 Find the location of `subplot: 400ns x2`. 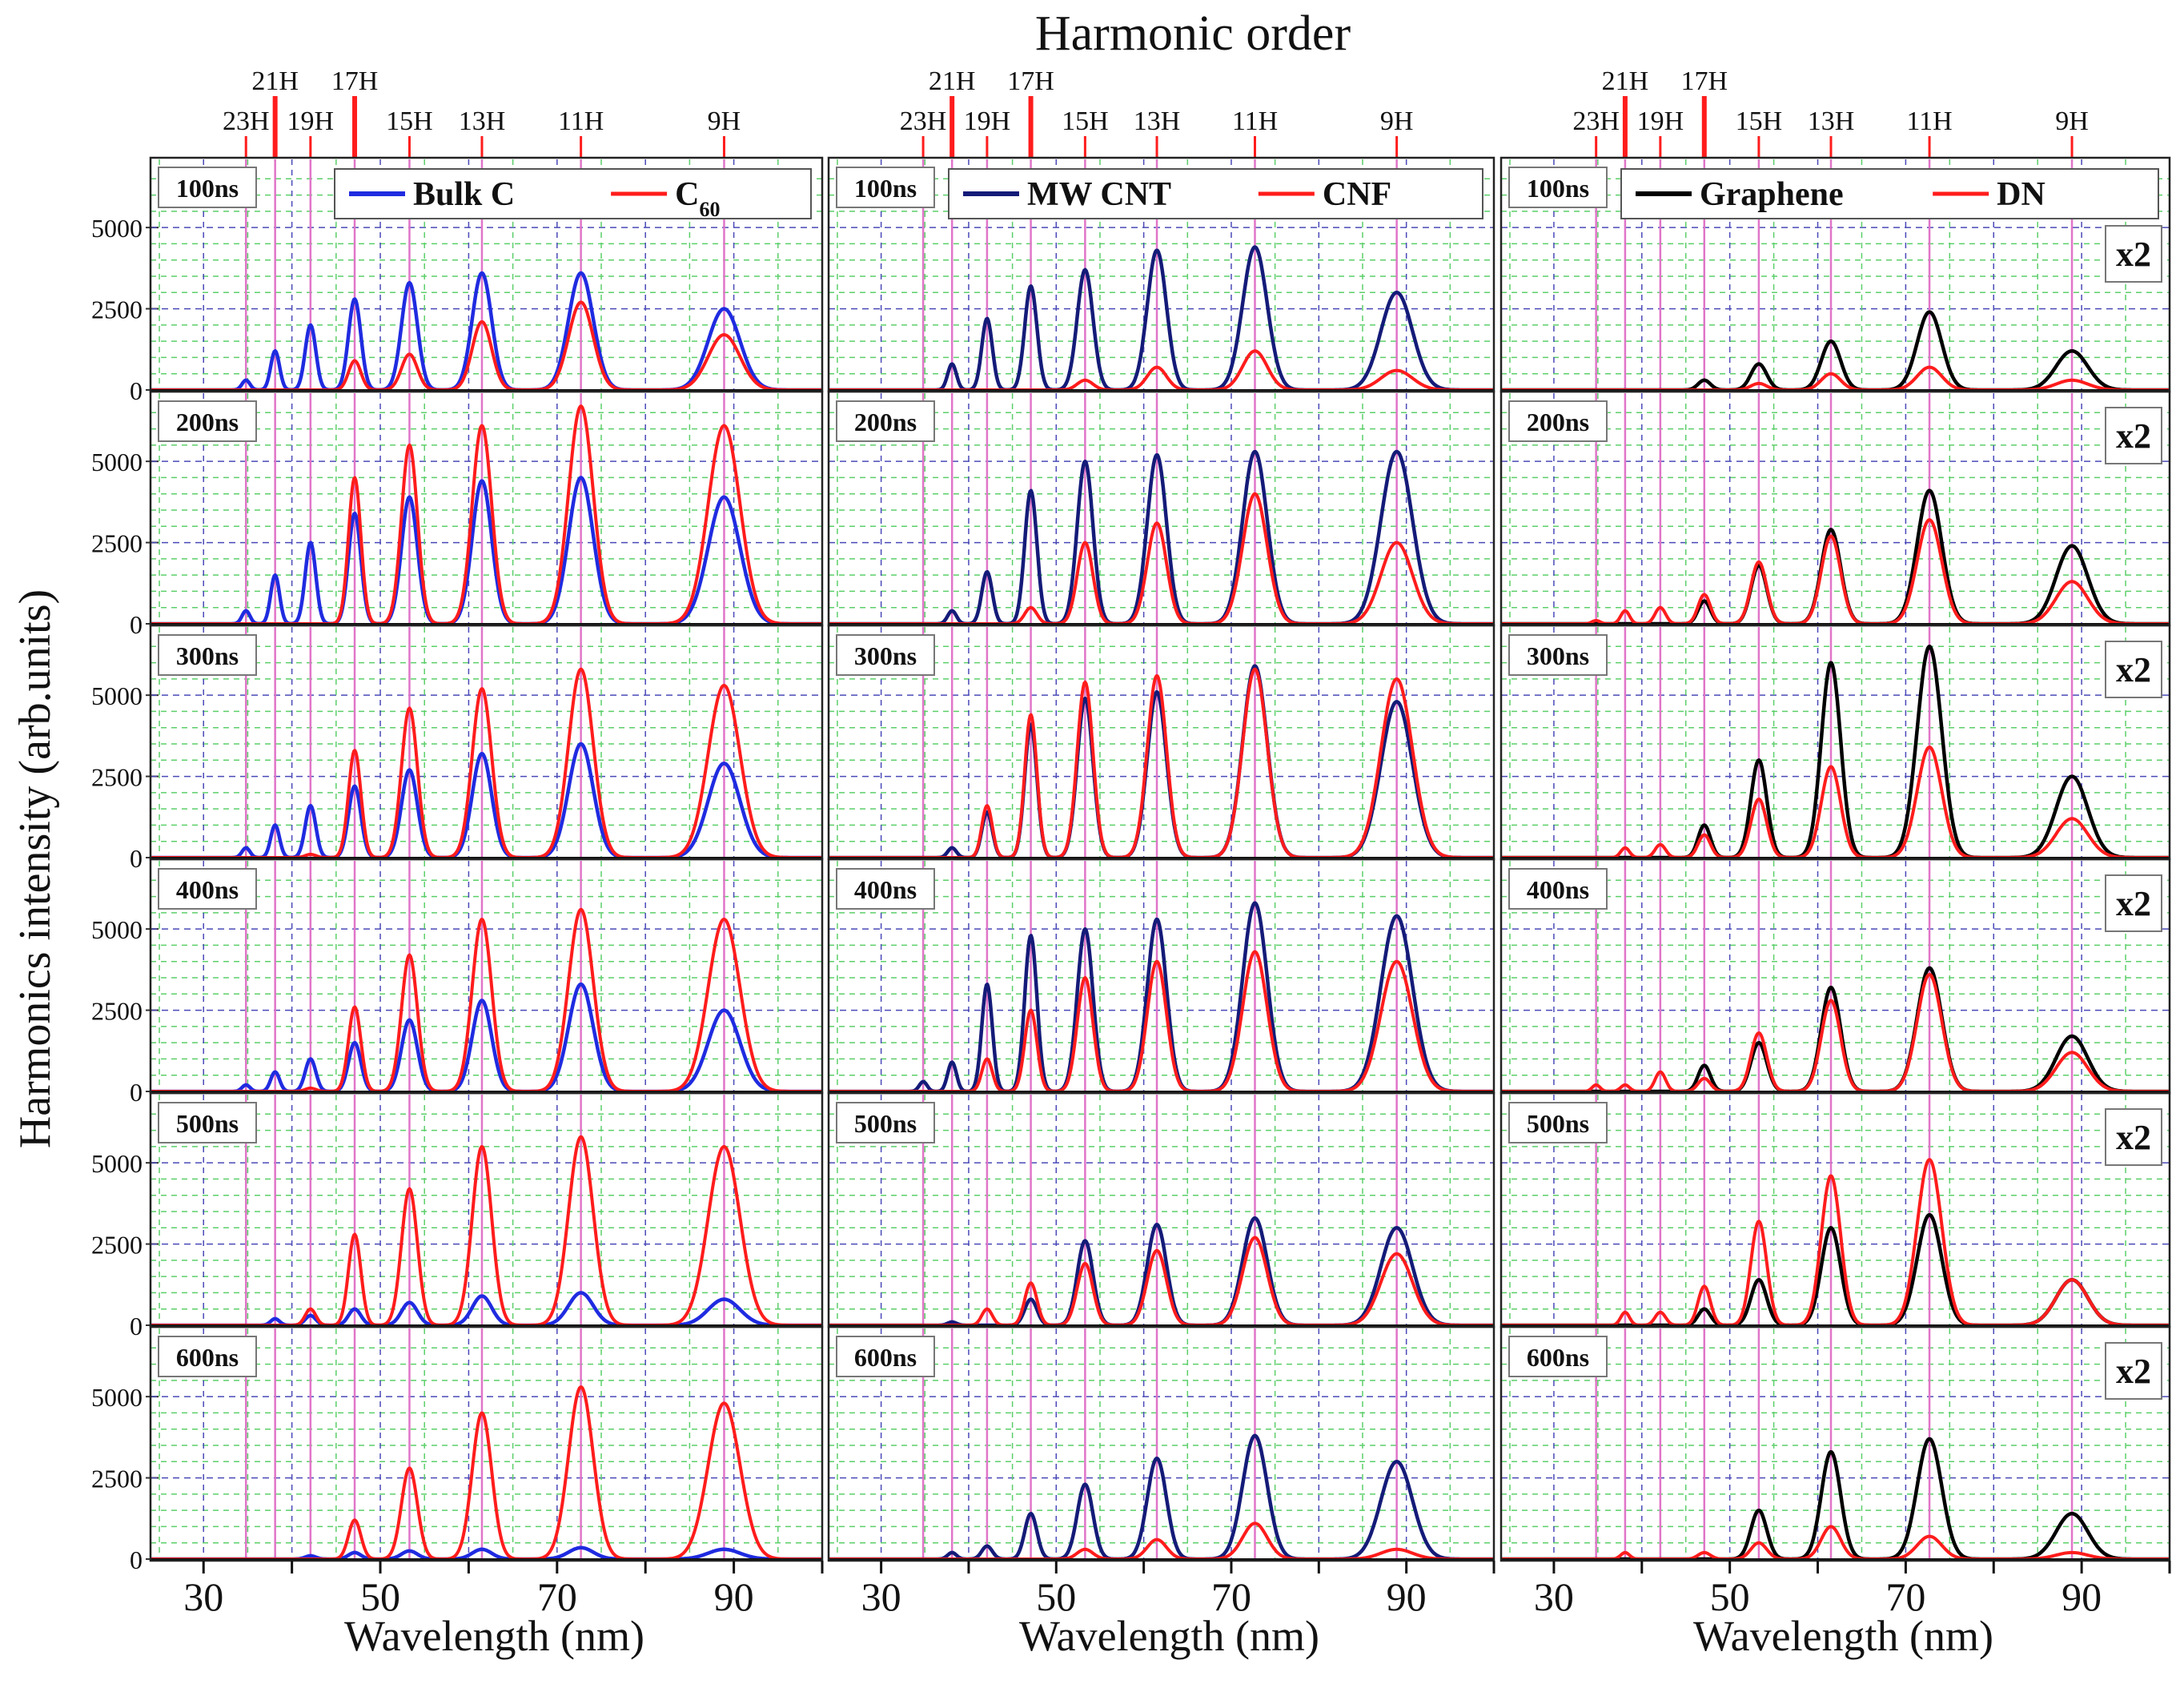

subplot: 400ns x2 is located at coordinates (1835, 976).